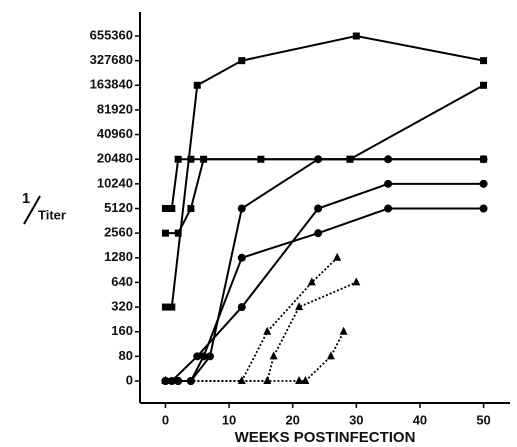 The height and width of the screenshot is (447, 517). I want to click on y-tick-label: 163840, so click(111, 84).